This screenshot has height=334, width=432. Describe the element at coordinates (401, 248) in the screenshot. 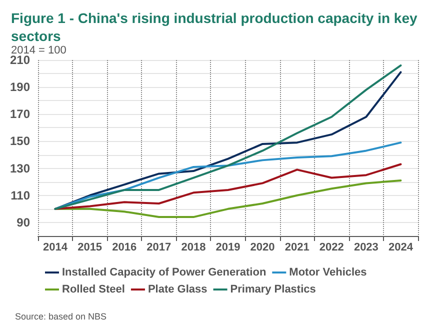

I see `x-tick-label: 2024` at that location.